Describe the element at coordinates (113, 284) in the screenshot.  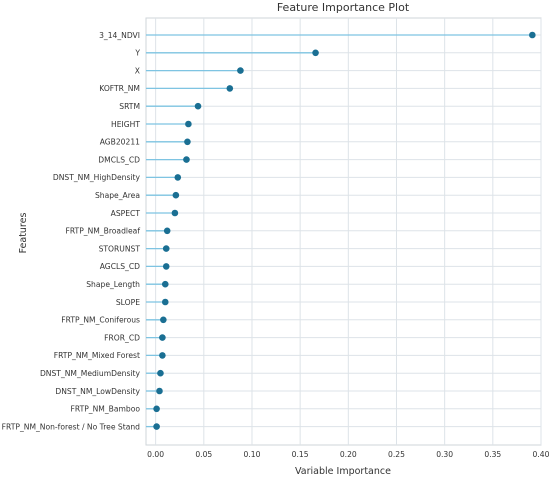
I see `category-label: Shape_Length` at that location.